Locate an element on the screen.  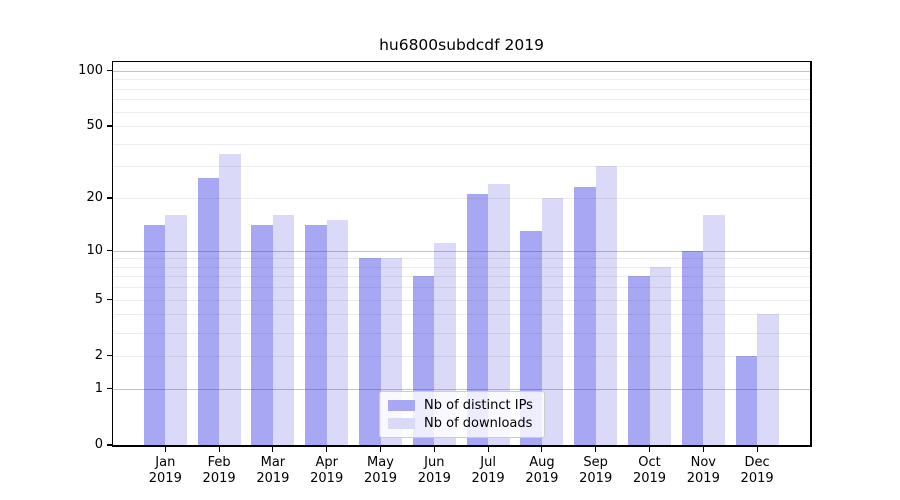
bar-nb-of-downloads-oct is located at coordinates (660, 355).